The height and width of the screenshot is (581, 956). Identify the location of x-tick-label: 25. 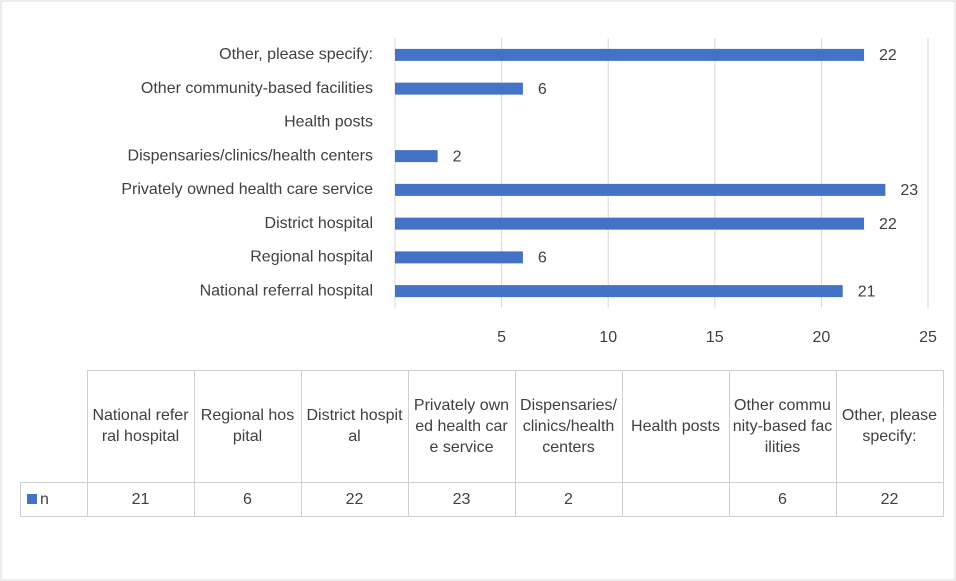
(928, 337).